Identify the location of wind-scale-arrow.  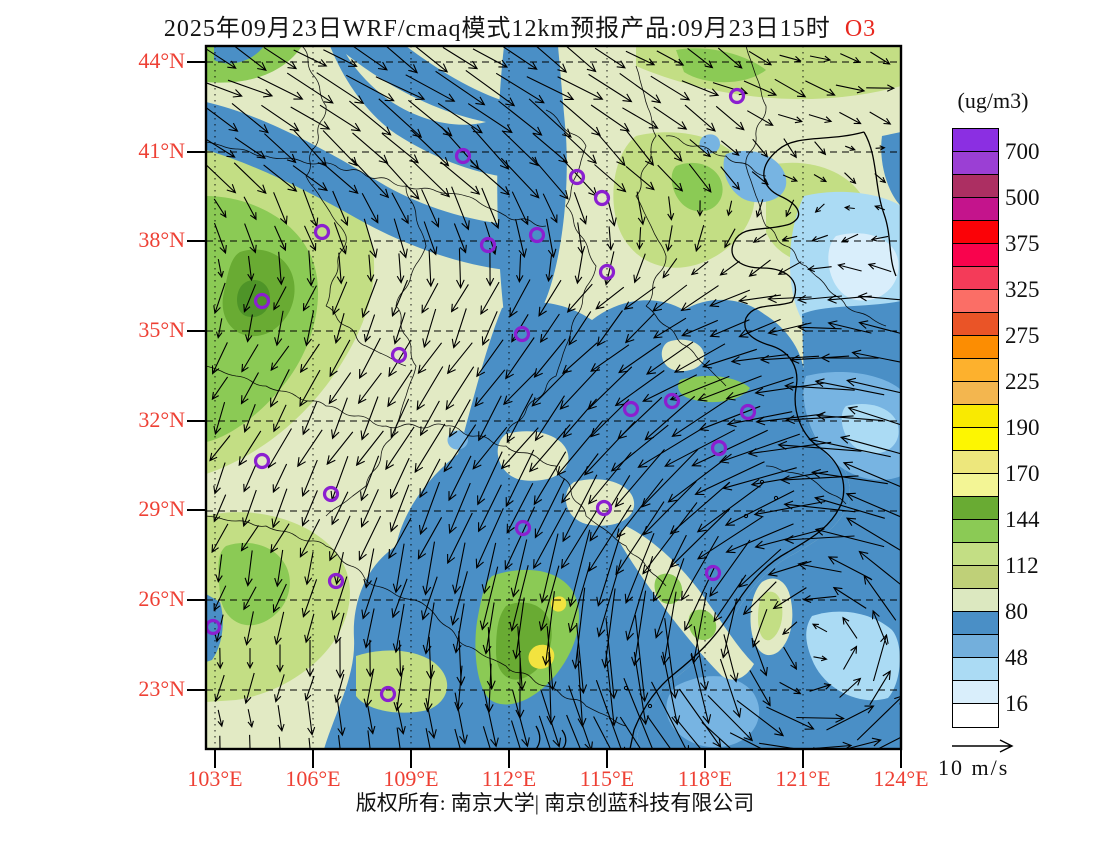
(983, 746).